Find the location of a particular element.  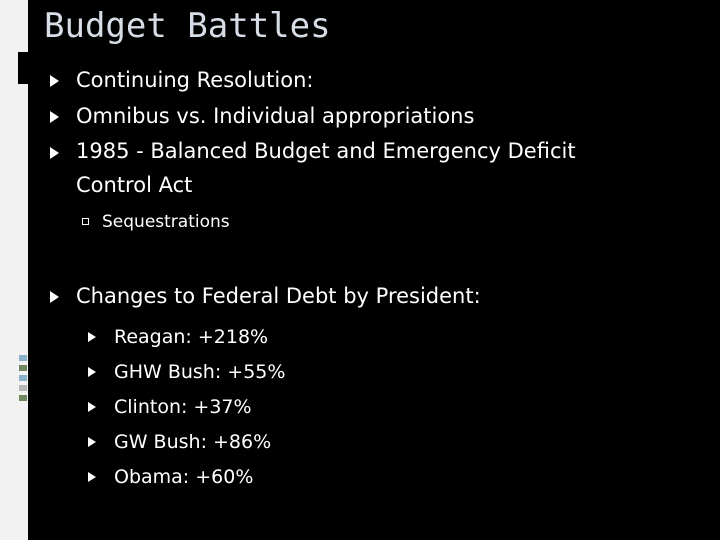

list-item: GW Bush: +86% is located at coordinates (368, 442).